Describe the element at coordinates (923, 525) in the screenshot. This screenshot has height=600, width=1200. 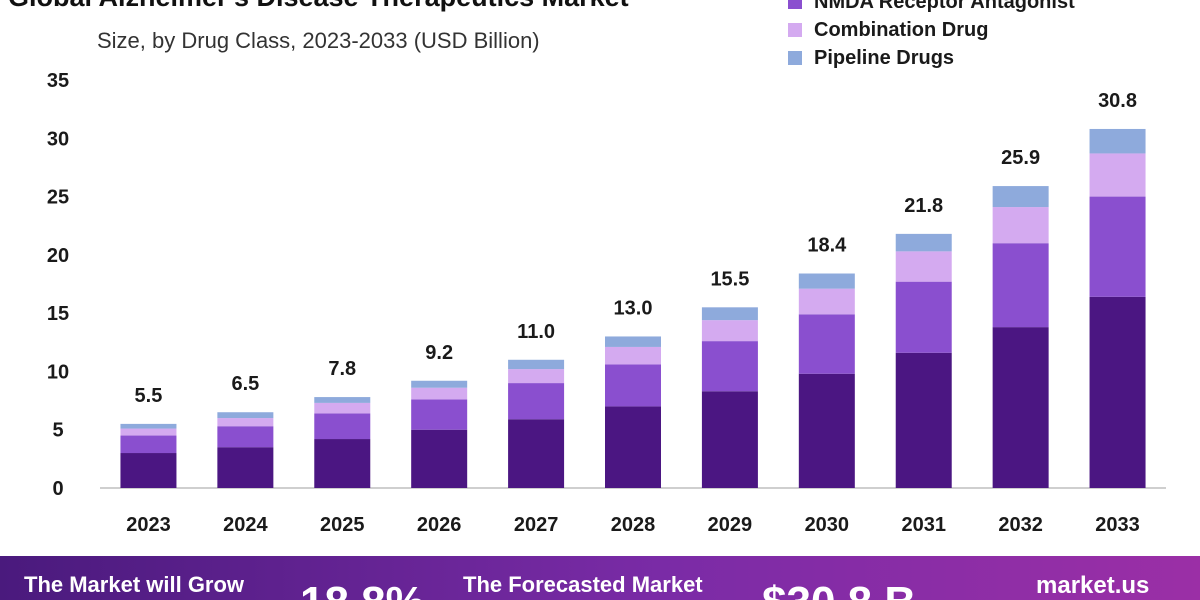
I see `x-tick-label: 2031` at that location.